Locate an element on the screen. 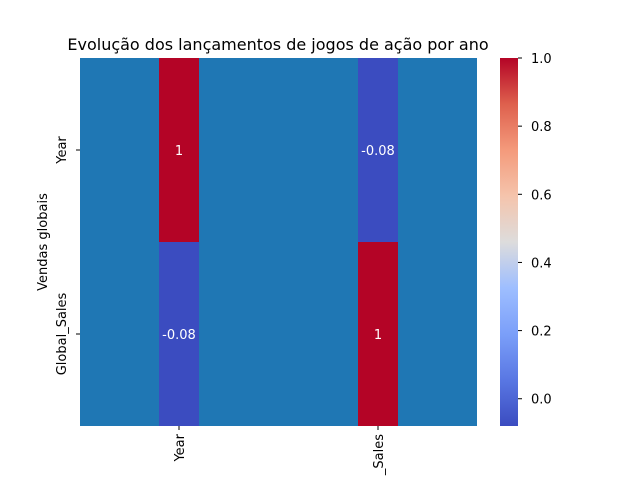 The image size is (640, 480). x-tick-label: Year is located at coordinates (180, 447).